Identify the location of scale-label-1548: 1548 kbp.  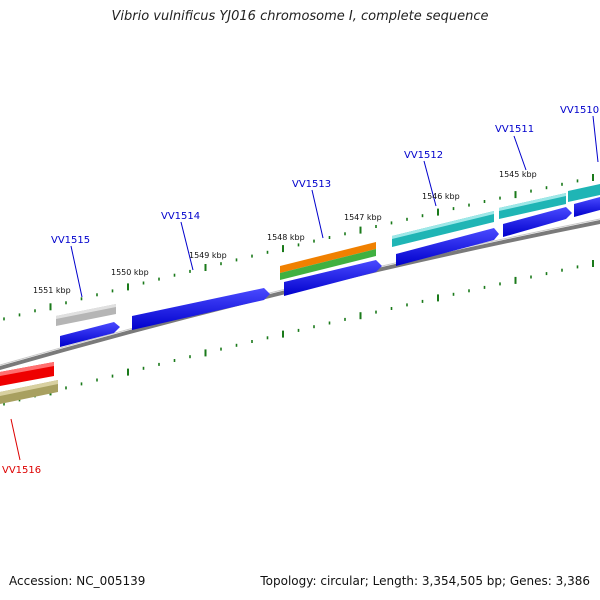
(286, 237).